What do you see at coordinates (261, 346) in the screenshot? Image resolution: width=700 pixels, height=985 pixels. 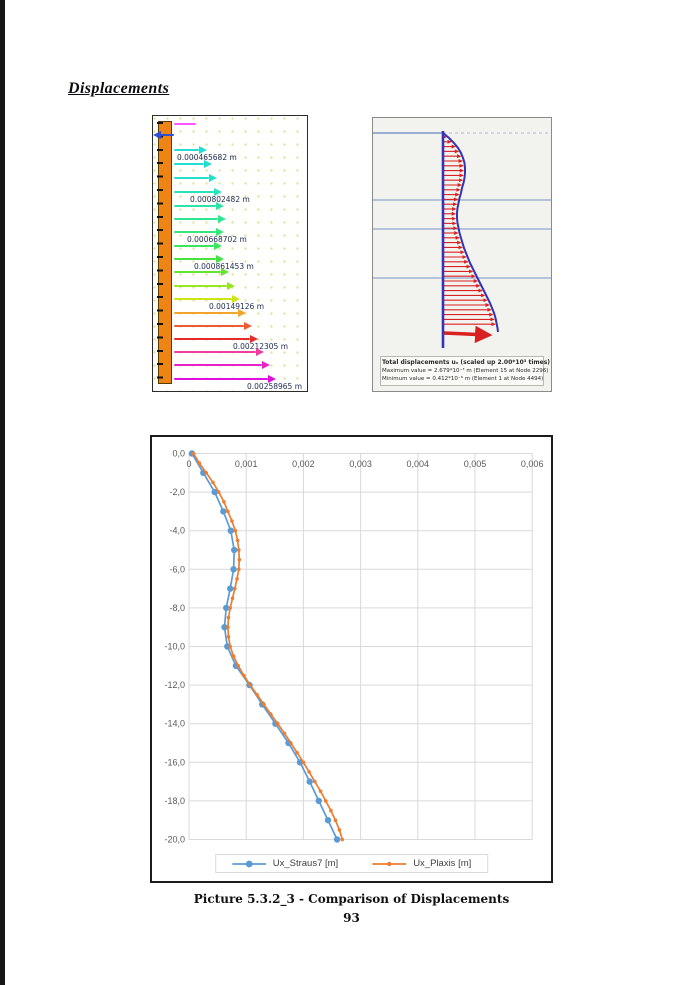 I see `displacement-value-label: 0.00212305 m` at bounding box center [261, 346].